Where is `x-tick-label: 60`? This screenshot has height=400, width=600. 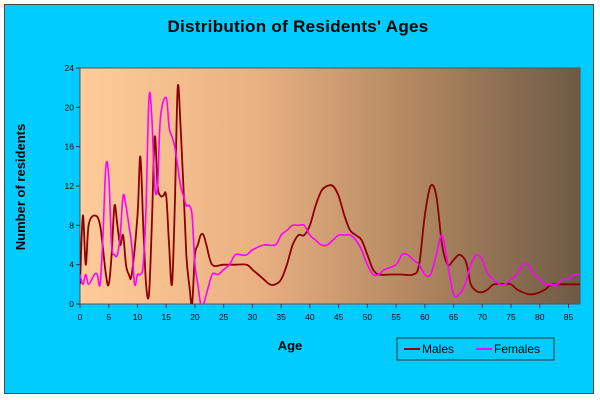
x-tick-label: 60 is located at coordinates (425, 317).